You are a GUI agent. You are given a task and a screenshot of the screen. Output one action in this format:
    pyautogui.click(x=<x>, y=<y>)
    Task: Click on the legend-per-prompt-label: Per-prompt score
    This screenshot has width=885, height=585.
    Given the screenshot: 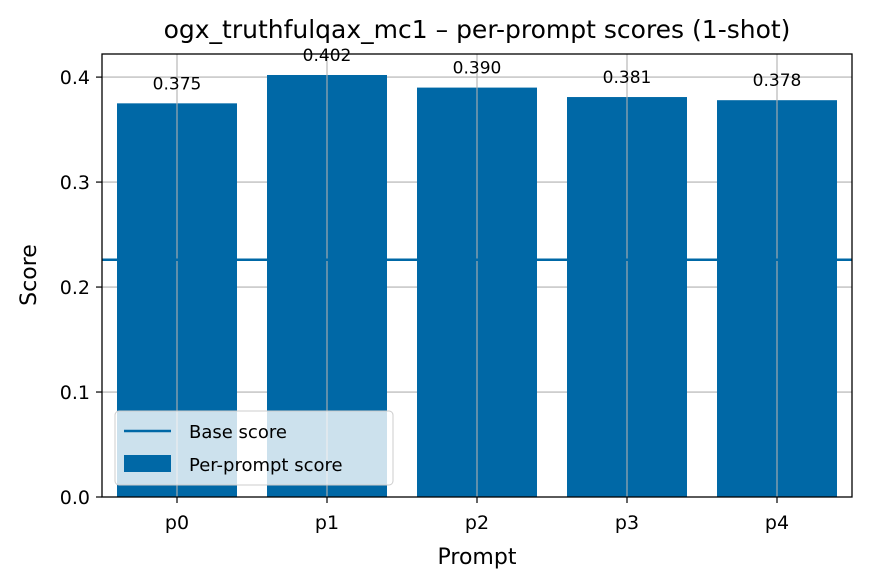 What is the action you would take?
    pyautogui.click(x=266, y=465)
    